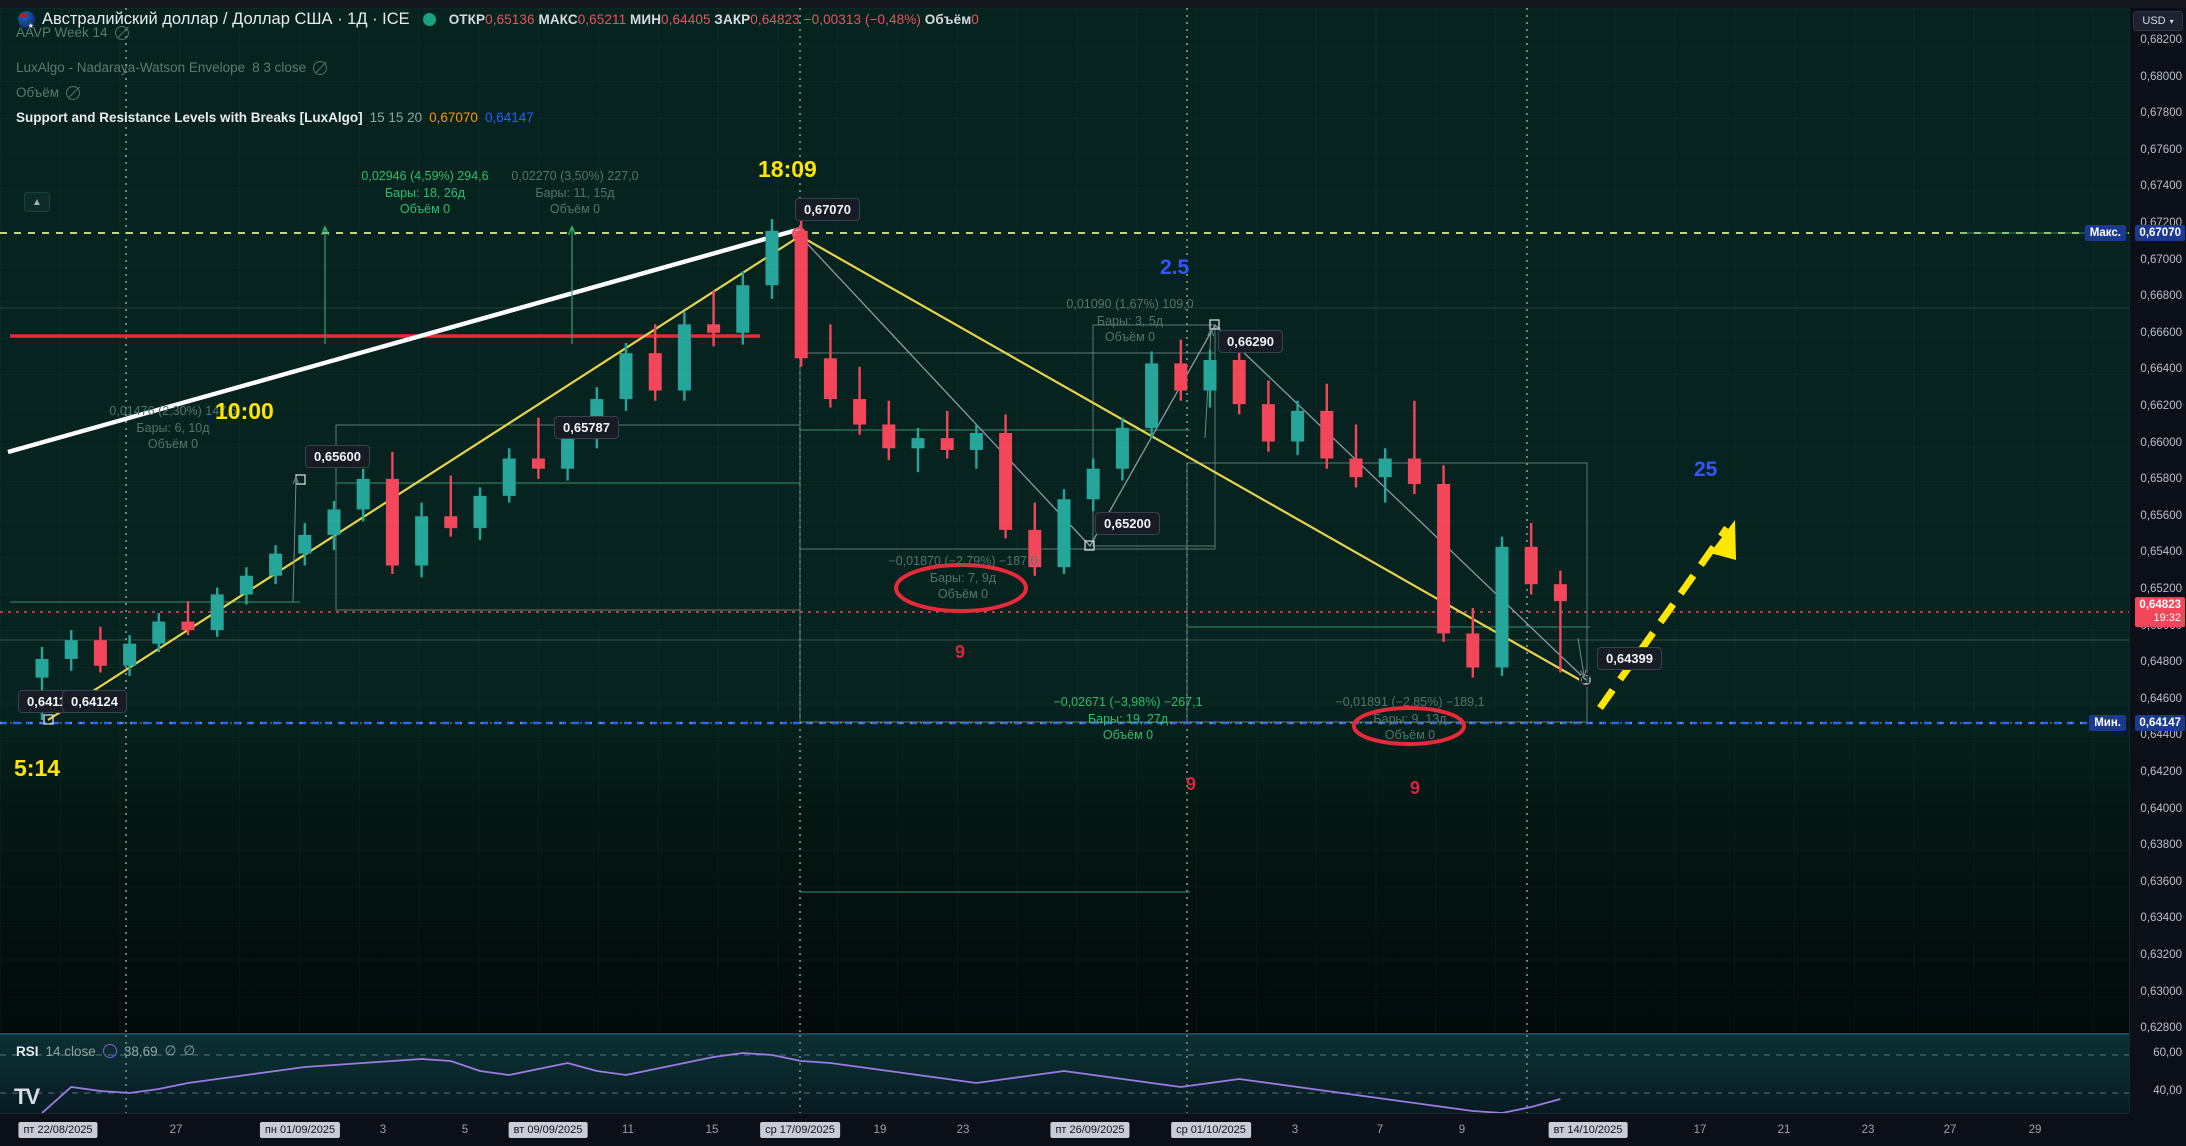 The width and height of the screenshot is (2186, 1146). I want to click on rsi-extra-2: ∅, so click(189, 1050).